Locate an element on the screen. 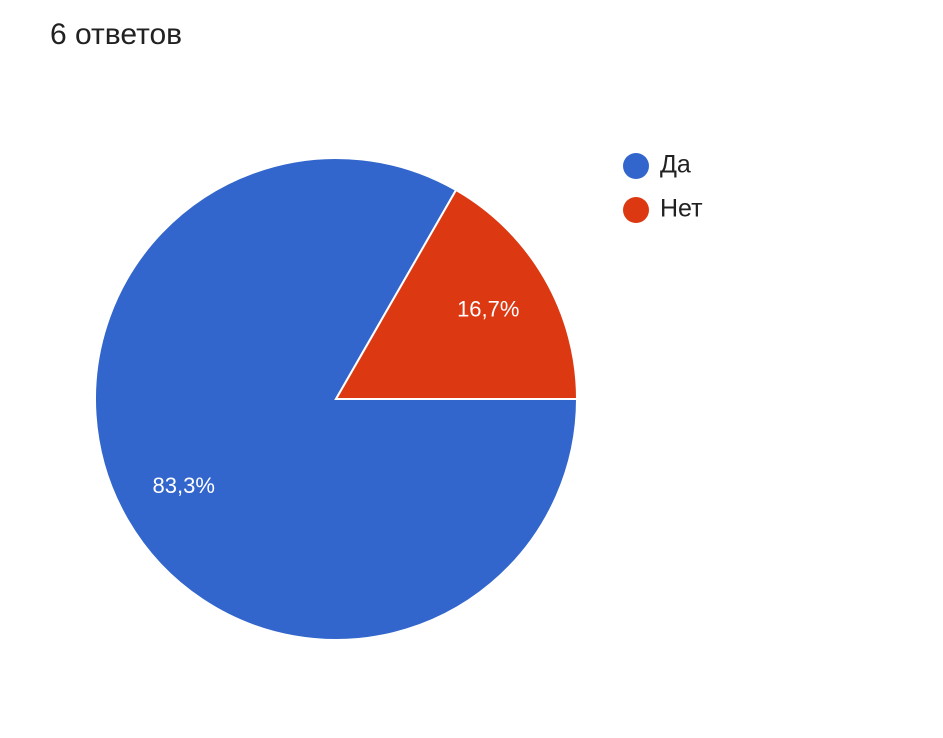 The image size is (943, 738). pie-slice is located at coordinates (456, 294).